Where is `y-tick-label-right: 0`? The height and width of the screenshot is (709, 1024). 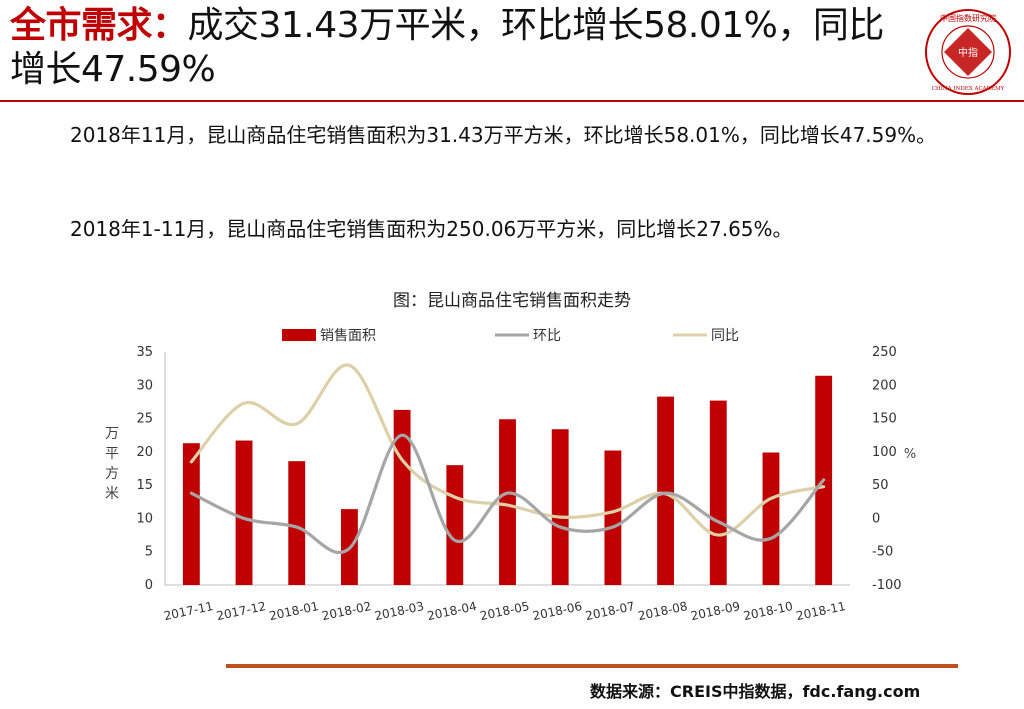
y-tick-label-right: 0 is located at coordinates (876, 518).